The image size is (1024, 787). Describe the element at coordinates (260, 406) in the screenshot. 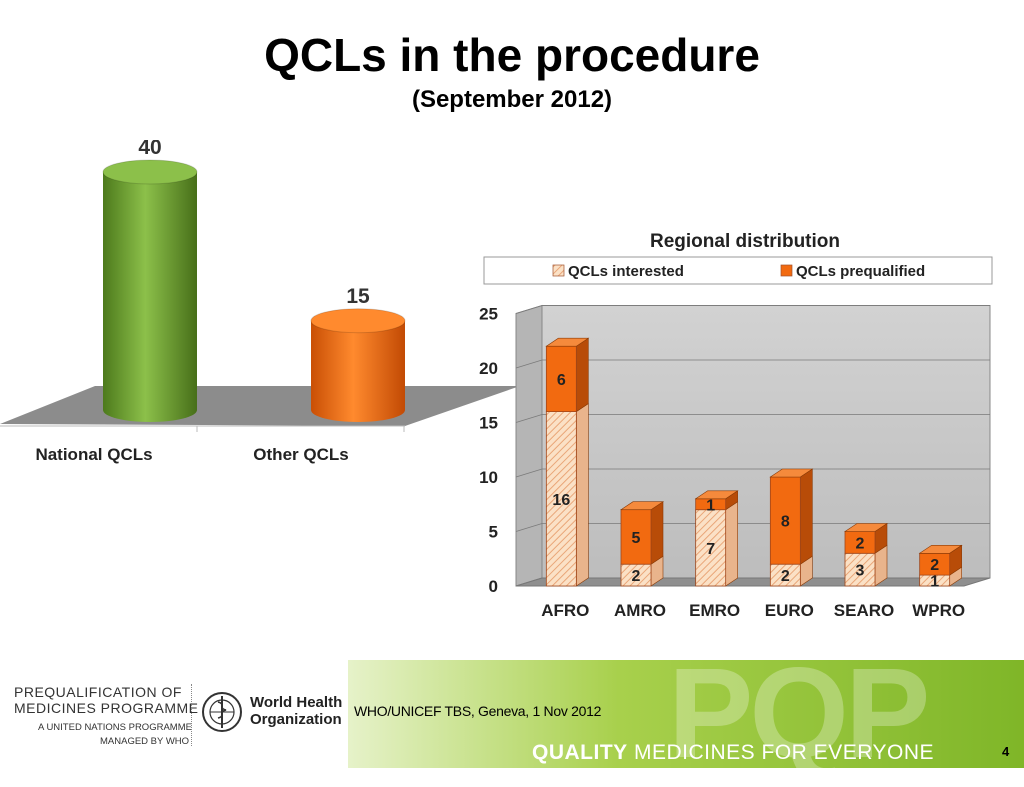

I see `chart1-floor` at that location.